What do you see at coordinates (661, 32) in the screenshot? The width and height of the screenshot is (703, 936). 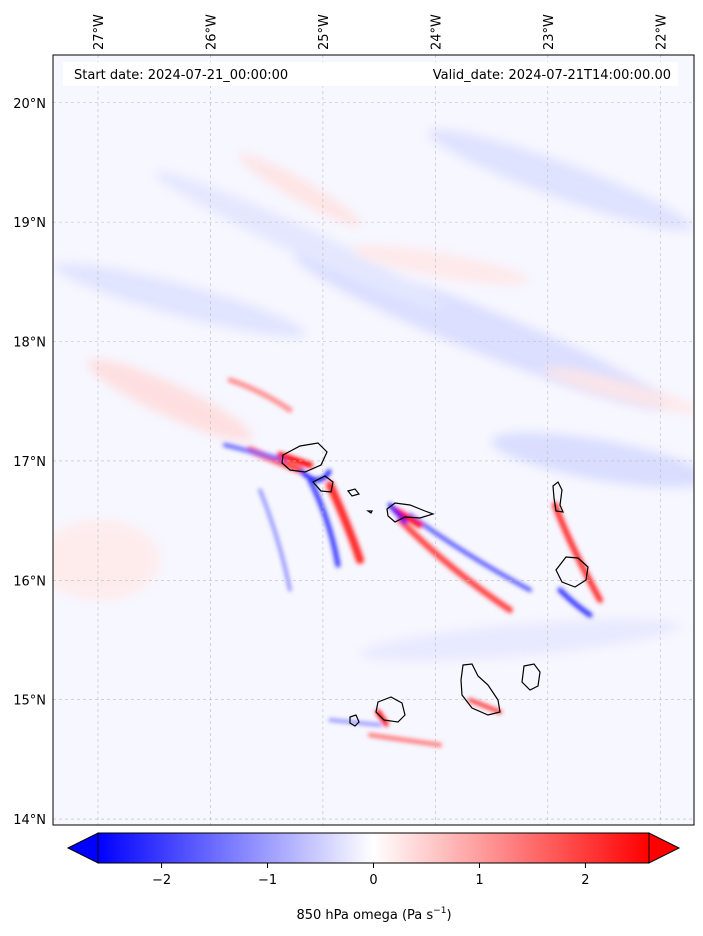 I see `longitude-tick-label: 22°W` at bounding box center [661, 32].